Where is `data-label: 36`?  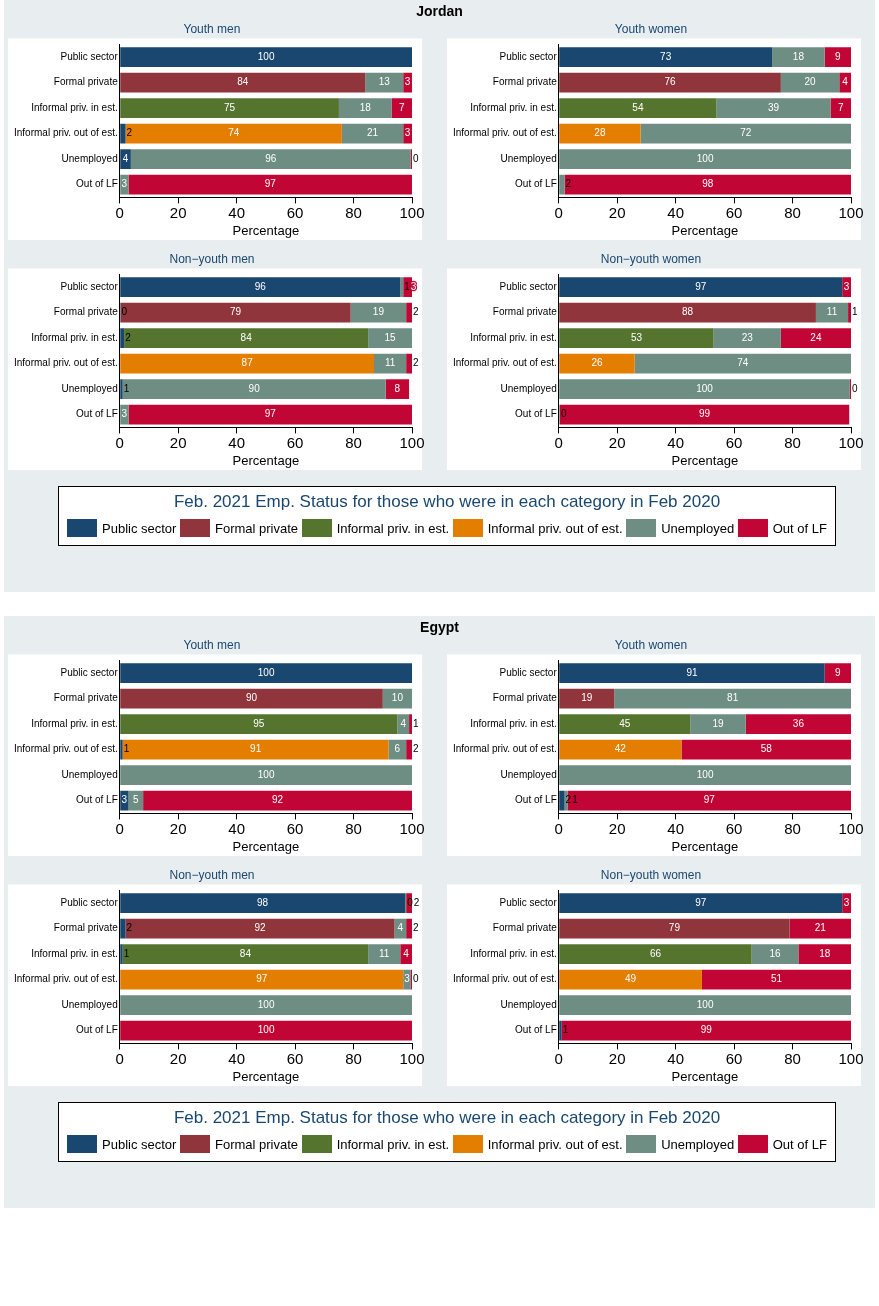
data-label: 36 is located at coordinates (798, 723).